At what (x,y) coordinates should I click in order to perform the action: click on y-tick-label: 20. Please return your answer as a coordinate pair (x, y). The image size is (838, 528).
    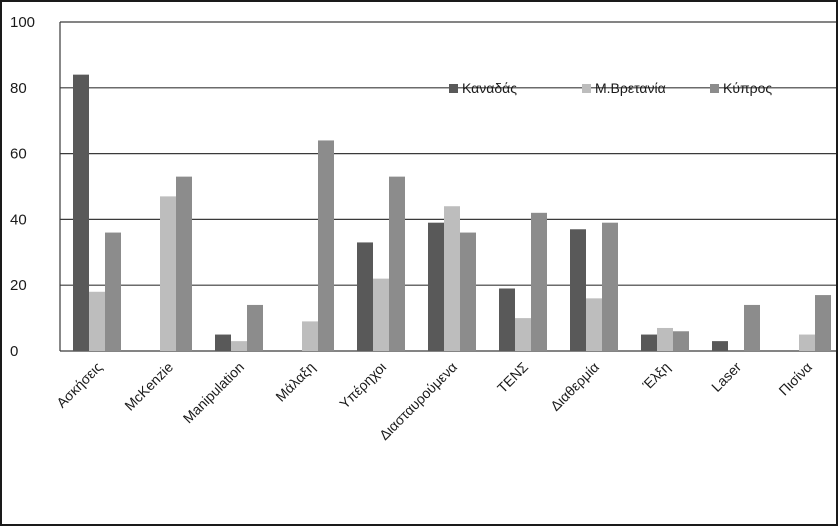
    Looking at the image, I should click on (18, 285).